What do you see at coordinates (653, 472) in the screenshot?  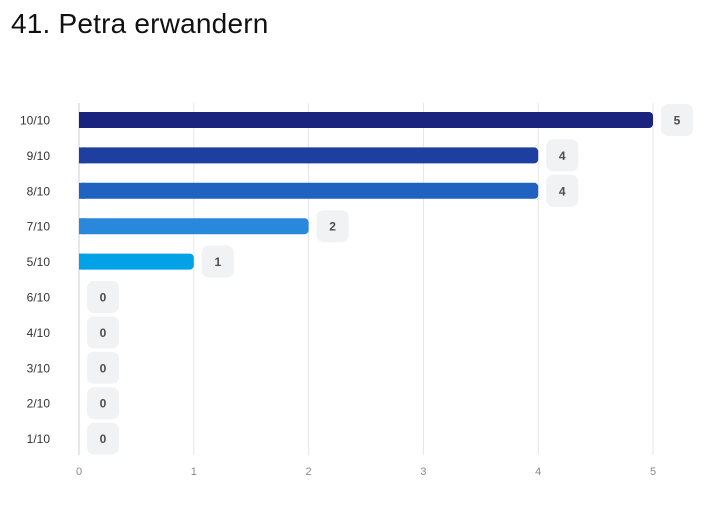 I see `x-tick-label: 5` at bounding box center [653, 472].